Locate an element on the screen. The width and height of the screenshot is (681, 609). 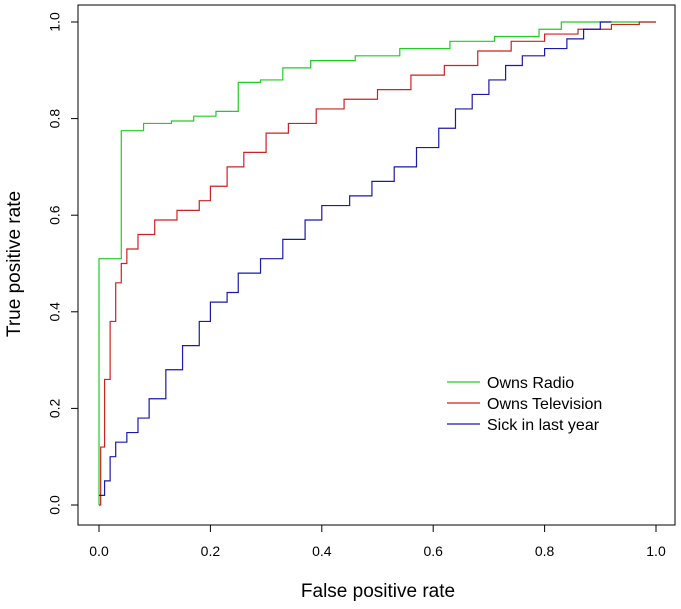
y-tick-label: 1.0 is located at coordinates (55, 22).